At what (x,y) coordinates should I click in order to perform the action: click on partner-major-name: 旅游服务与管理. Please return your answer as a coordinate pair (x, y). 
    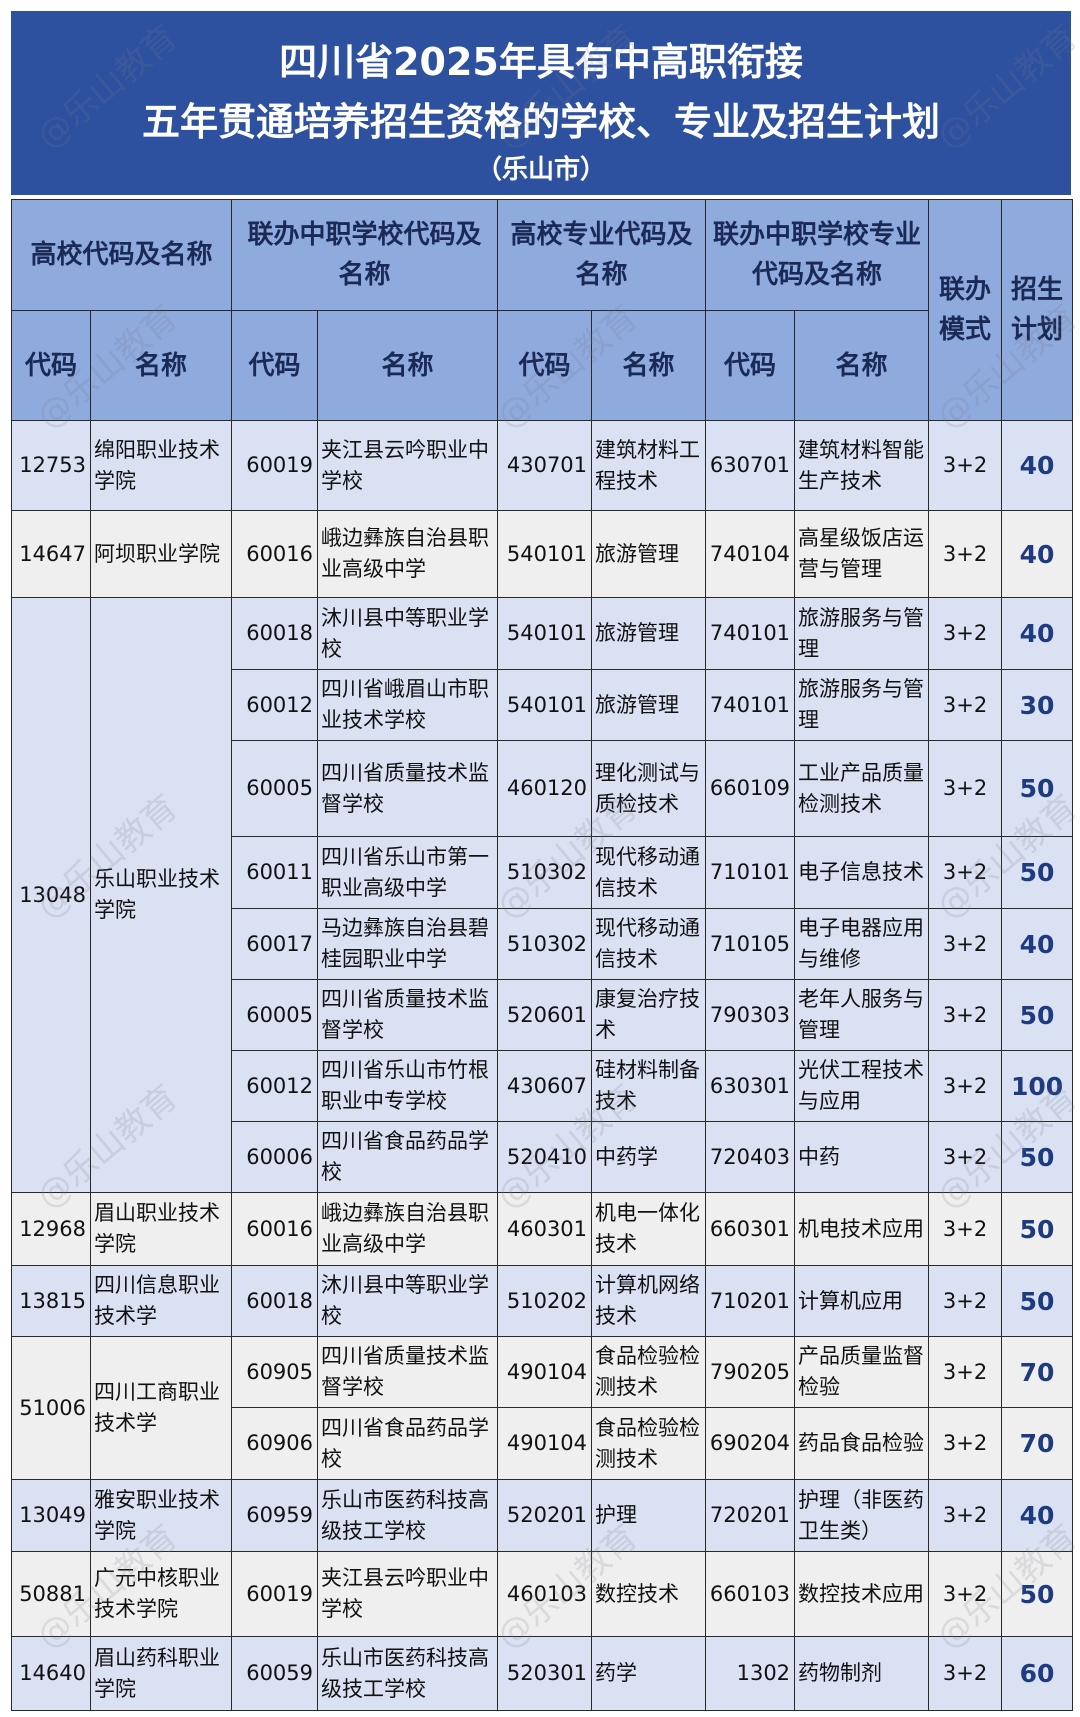
    Looking at the image, I should click on (862, 705).